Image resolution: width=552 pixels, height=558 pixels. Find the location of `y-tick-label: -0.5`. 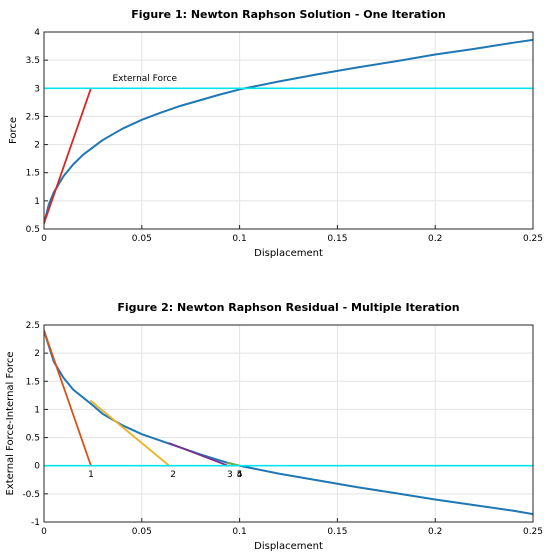

y-tick-label: -0.5 is located at coordinates (31, 495).